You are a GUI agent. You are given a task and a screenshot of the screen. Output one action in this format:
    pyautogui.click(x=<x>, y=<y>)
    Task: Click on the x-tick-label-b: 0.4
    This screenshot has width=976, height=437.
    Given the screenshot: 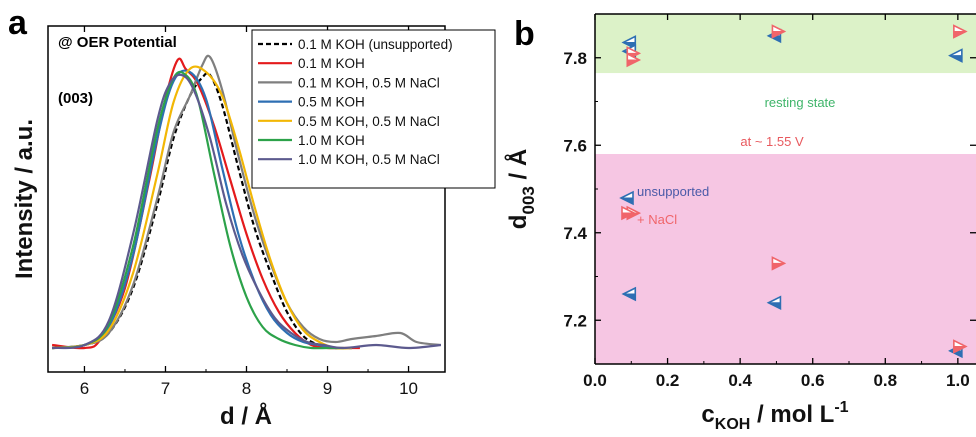 What is the action you would take?
    pyautogui.click(x=740, y=380)
    